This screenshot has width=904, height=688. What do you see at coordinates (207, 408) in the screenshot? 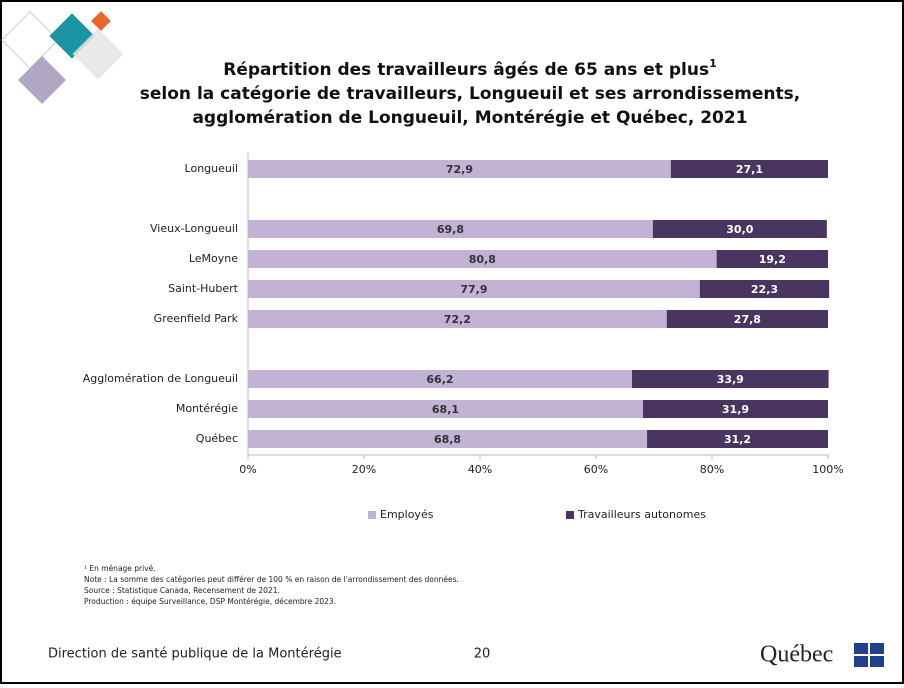
I see `y-tick-label: Montérégie` at bounding box center [207, 408].